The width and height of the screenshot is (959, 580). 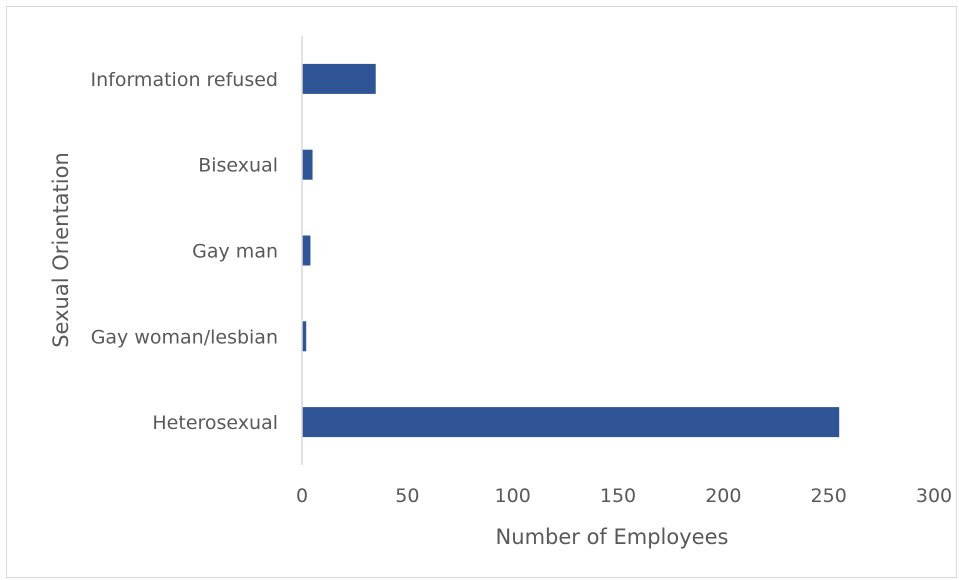 I want to click on x-tick-label: 250, so click(x=829, y=496).